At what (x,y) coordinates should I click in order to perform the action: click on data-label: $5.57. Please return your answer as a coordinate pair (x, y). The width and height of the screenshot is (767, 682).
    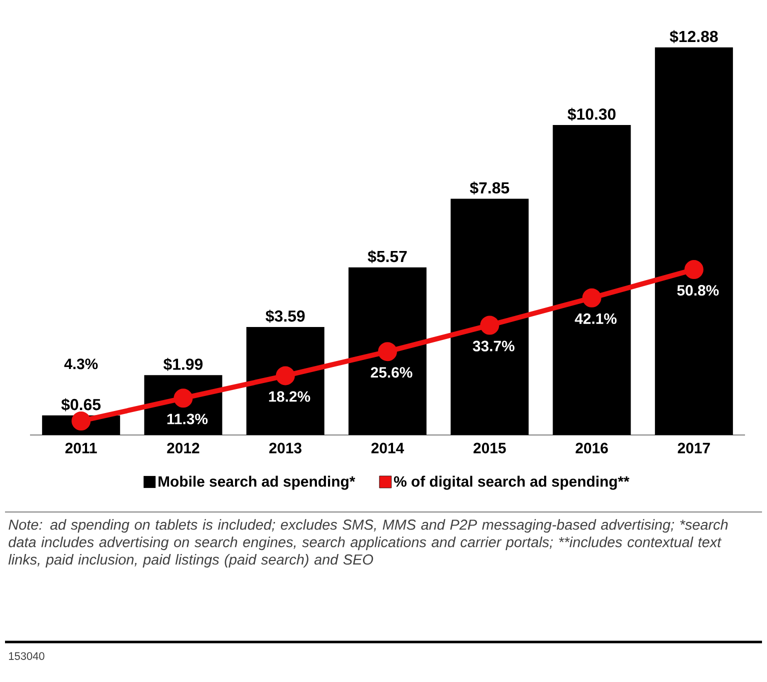
    Looking at the image, I should click on (387, 257).